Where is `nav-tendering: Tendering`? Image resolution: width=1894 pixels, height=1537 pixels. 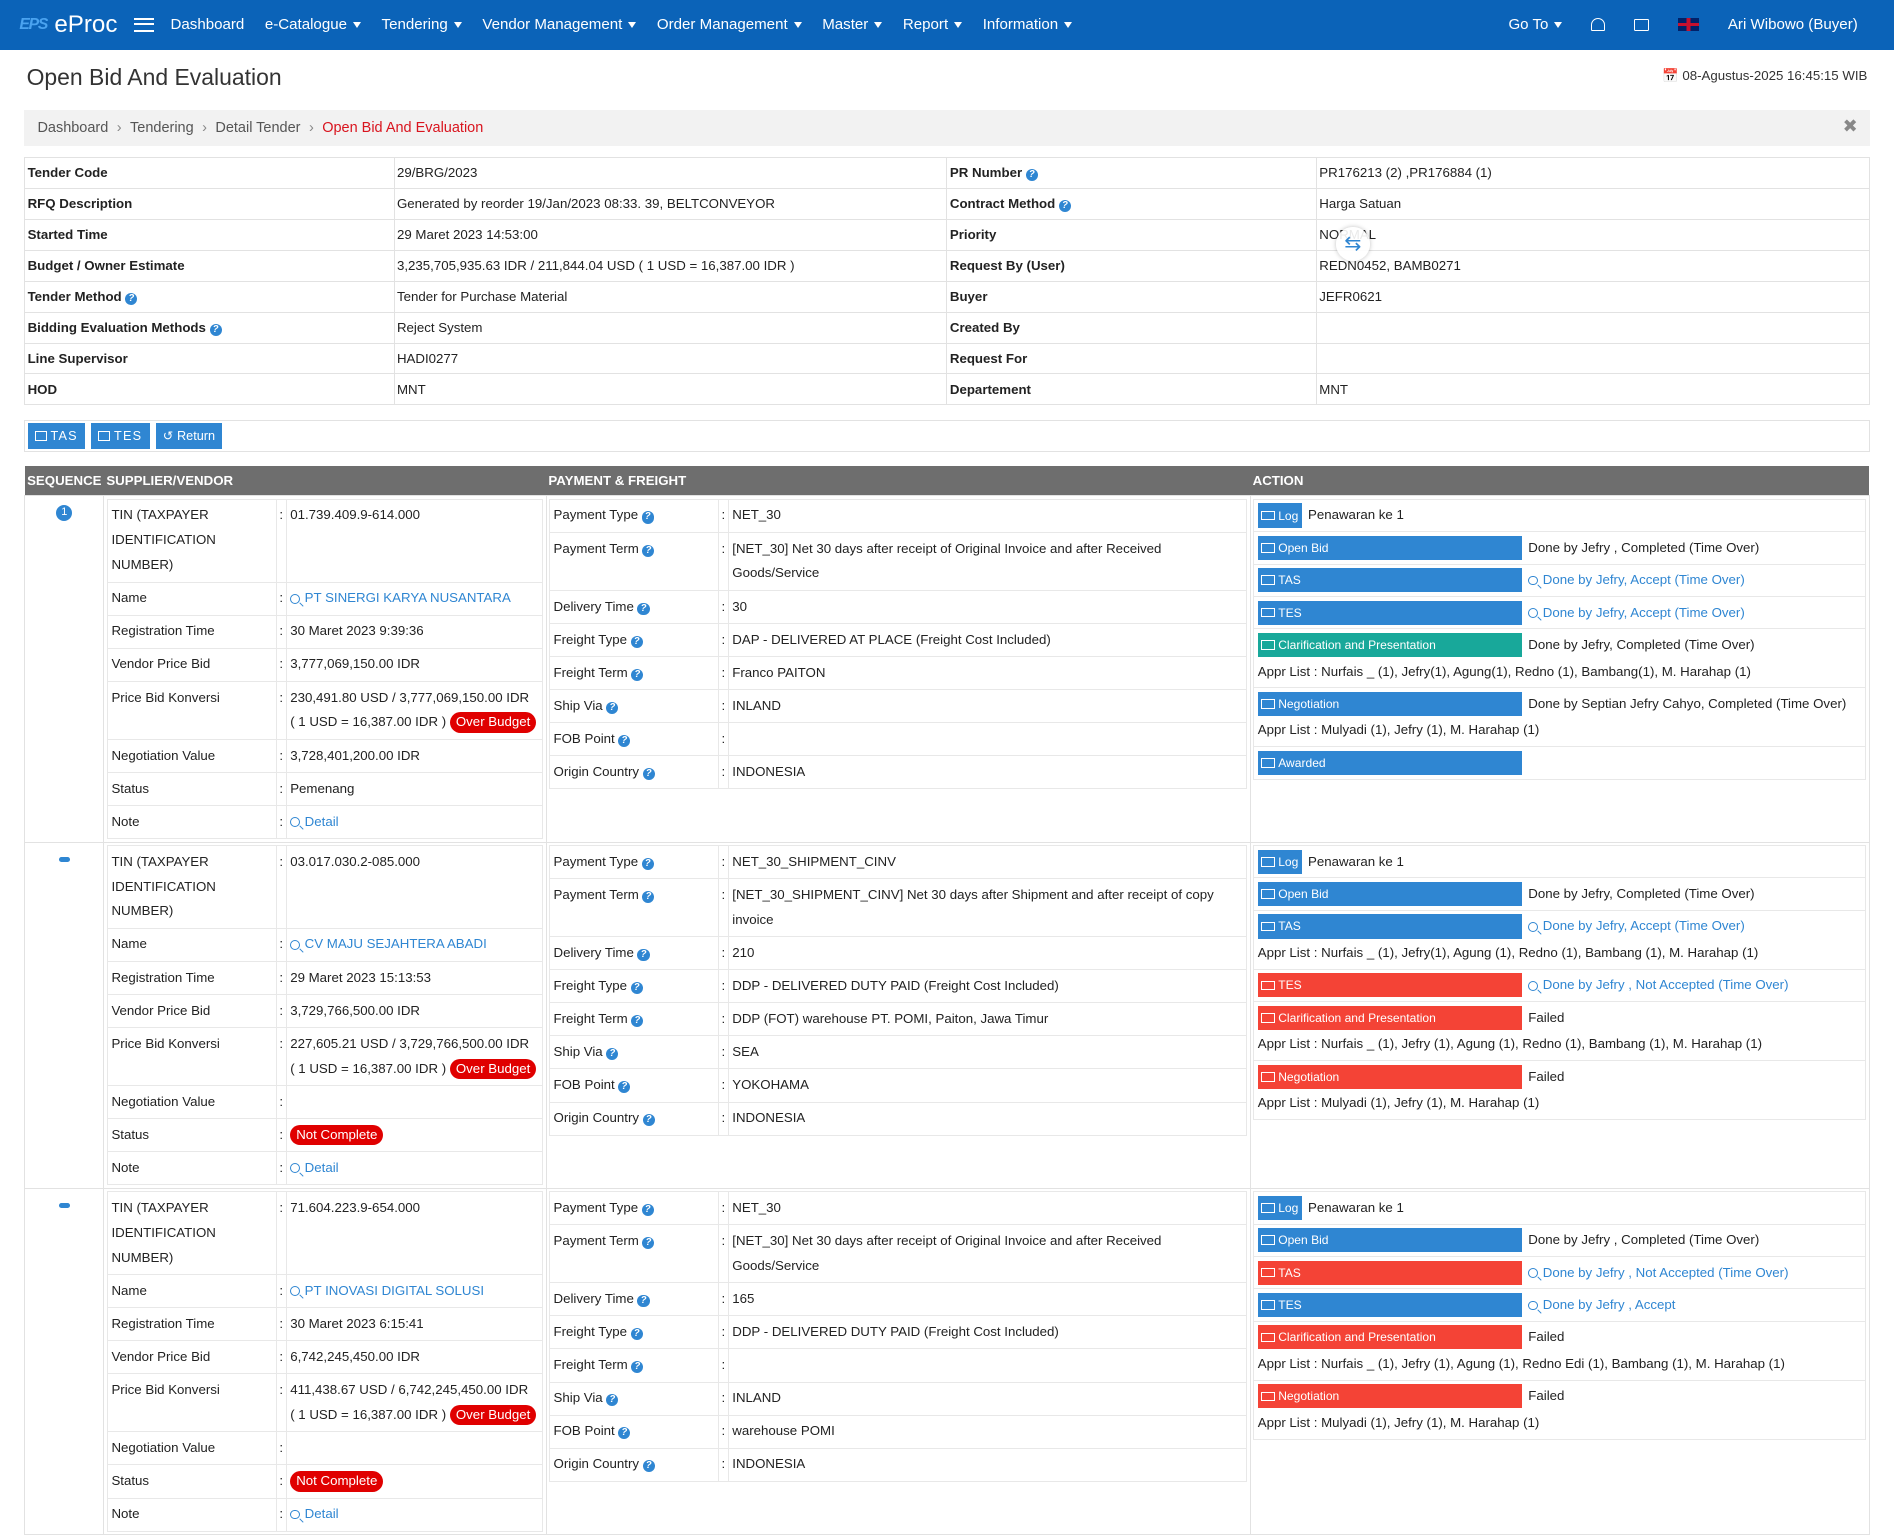 nav-tendering: Tendering is located at coordinates (422, 24).